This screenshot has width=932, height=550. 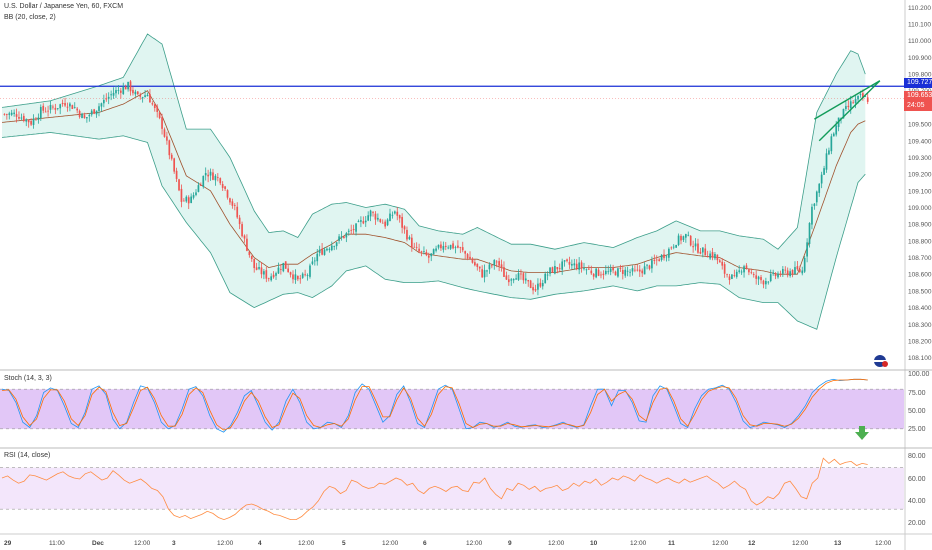 What do you see at coordinates (918, 96) in the screenshot?
I see `last-price-tag: 109.653` at bounding box center [918, 96].